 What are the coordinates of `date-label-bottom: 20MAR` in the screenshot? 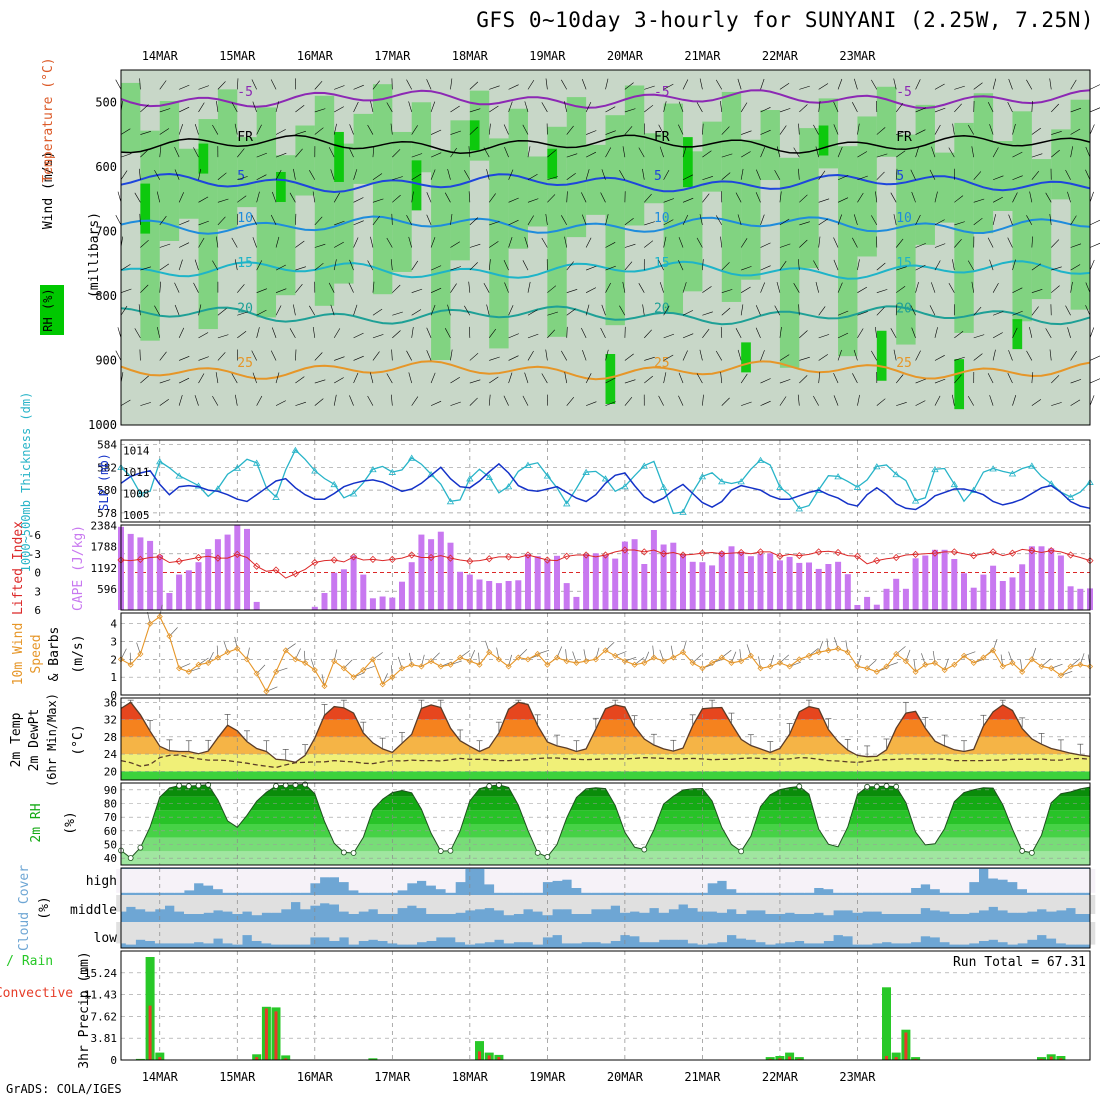 It's located at (625, 1077).